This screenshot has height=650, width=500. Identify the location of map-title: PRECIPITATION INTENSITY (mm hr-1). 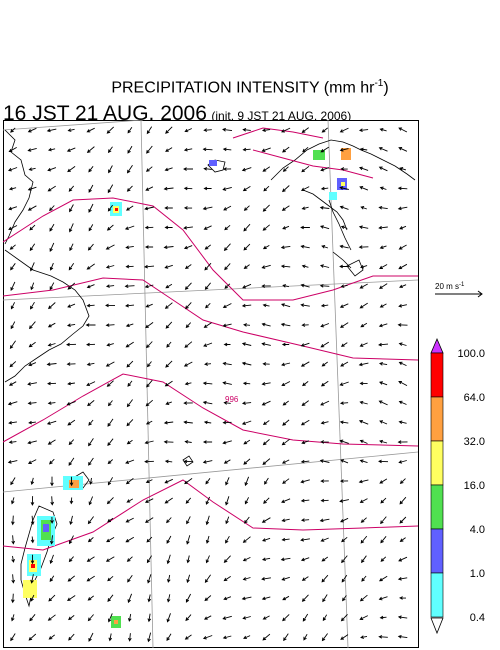
(250, 87).